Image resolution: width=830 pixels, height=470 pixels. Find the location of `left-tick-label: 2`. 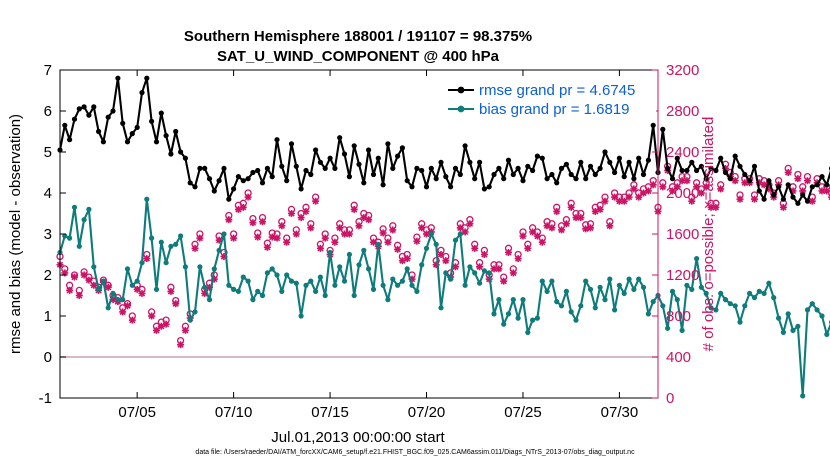

left-tick-label: 2 is located at coordinates (48, 275).